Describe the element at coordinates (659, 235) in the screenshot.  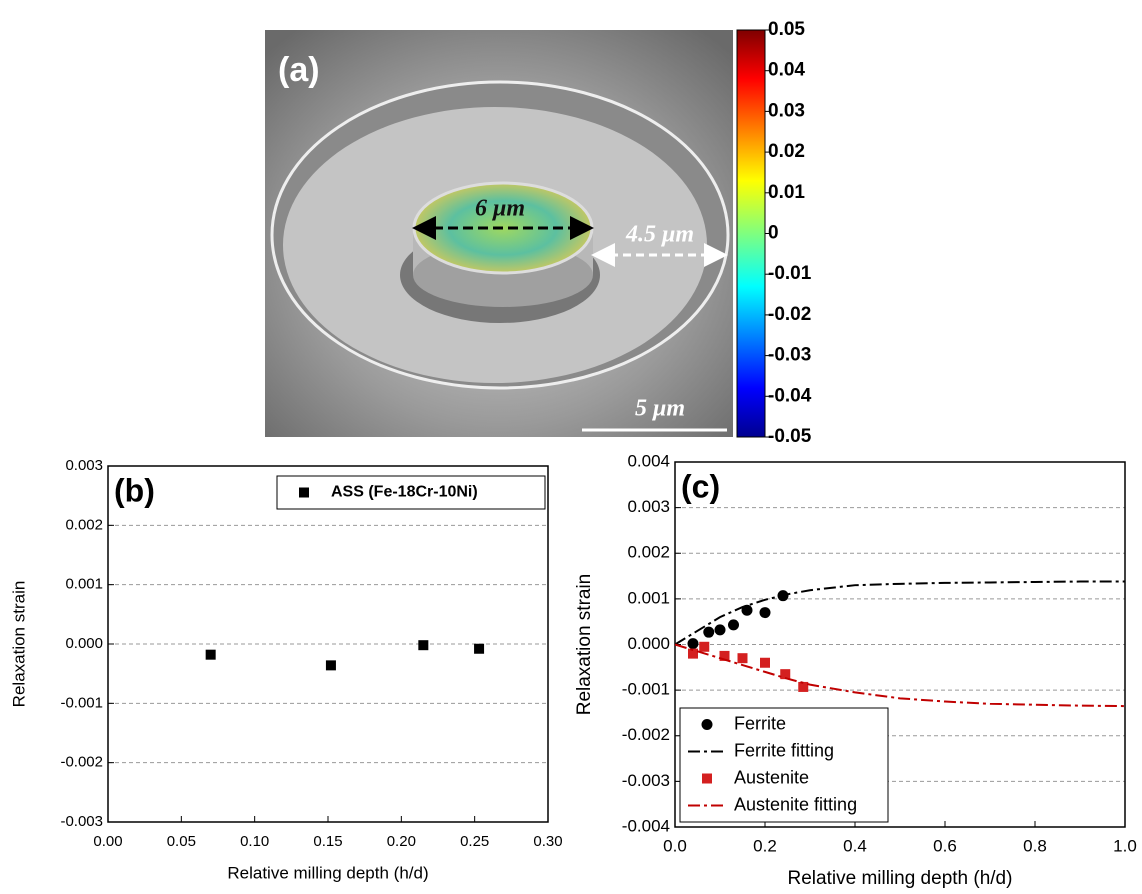
I see `annotation: 4.5 μm` at that location.